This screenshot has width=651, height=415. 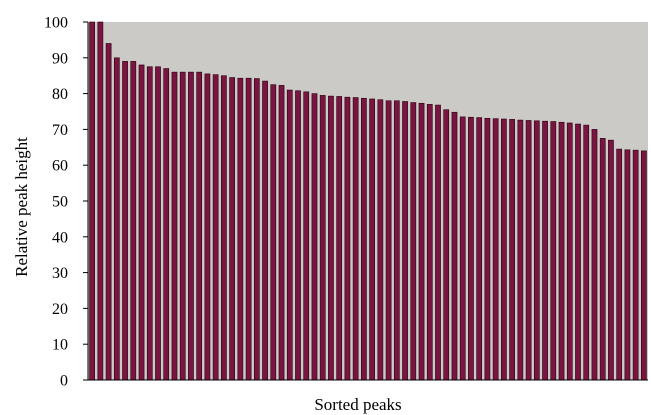 I want to click on y-tick-label: 100, so click(x=56, y=23).